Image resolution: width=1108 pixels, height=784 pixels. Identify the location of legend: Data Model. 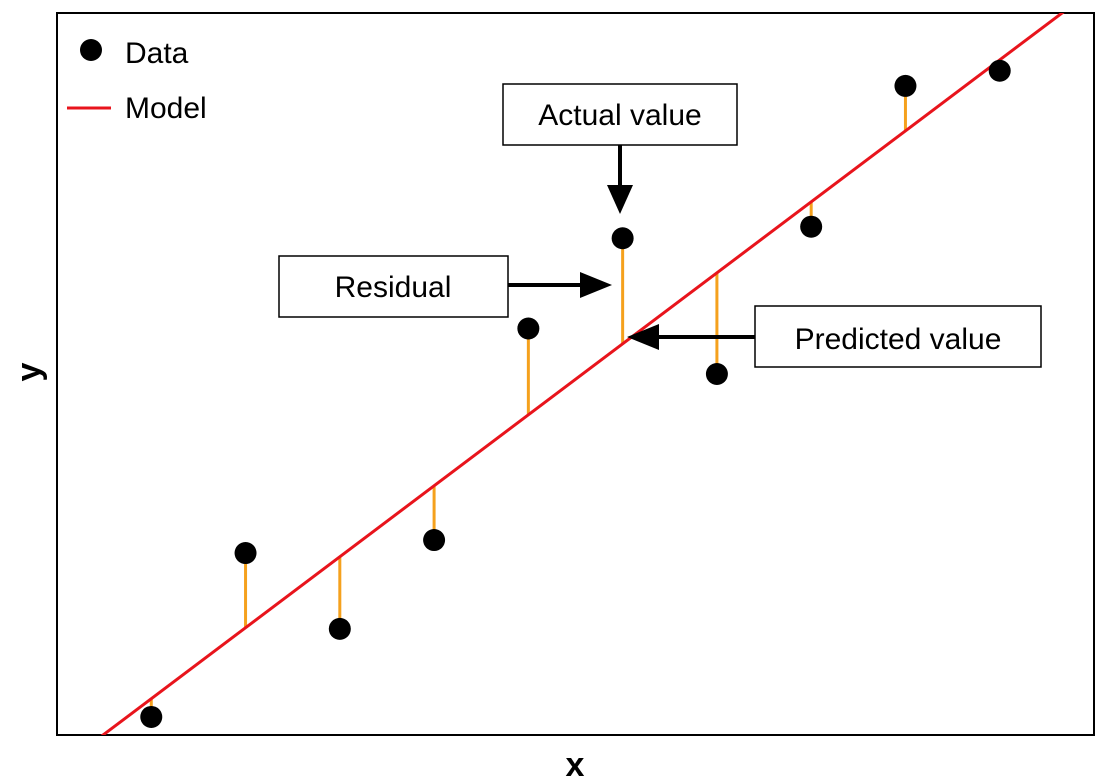
(137, 81).